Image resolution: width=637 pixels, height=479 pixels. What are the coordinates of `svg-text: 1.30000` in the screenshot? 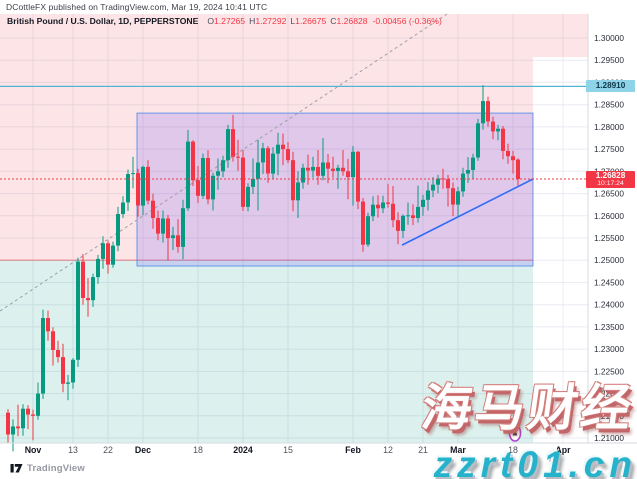 It's located at (609, 38).